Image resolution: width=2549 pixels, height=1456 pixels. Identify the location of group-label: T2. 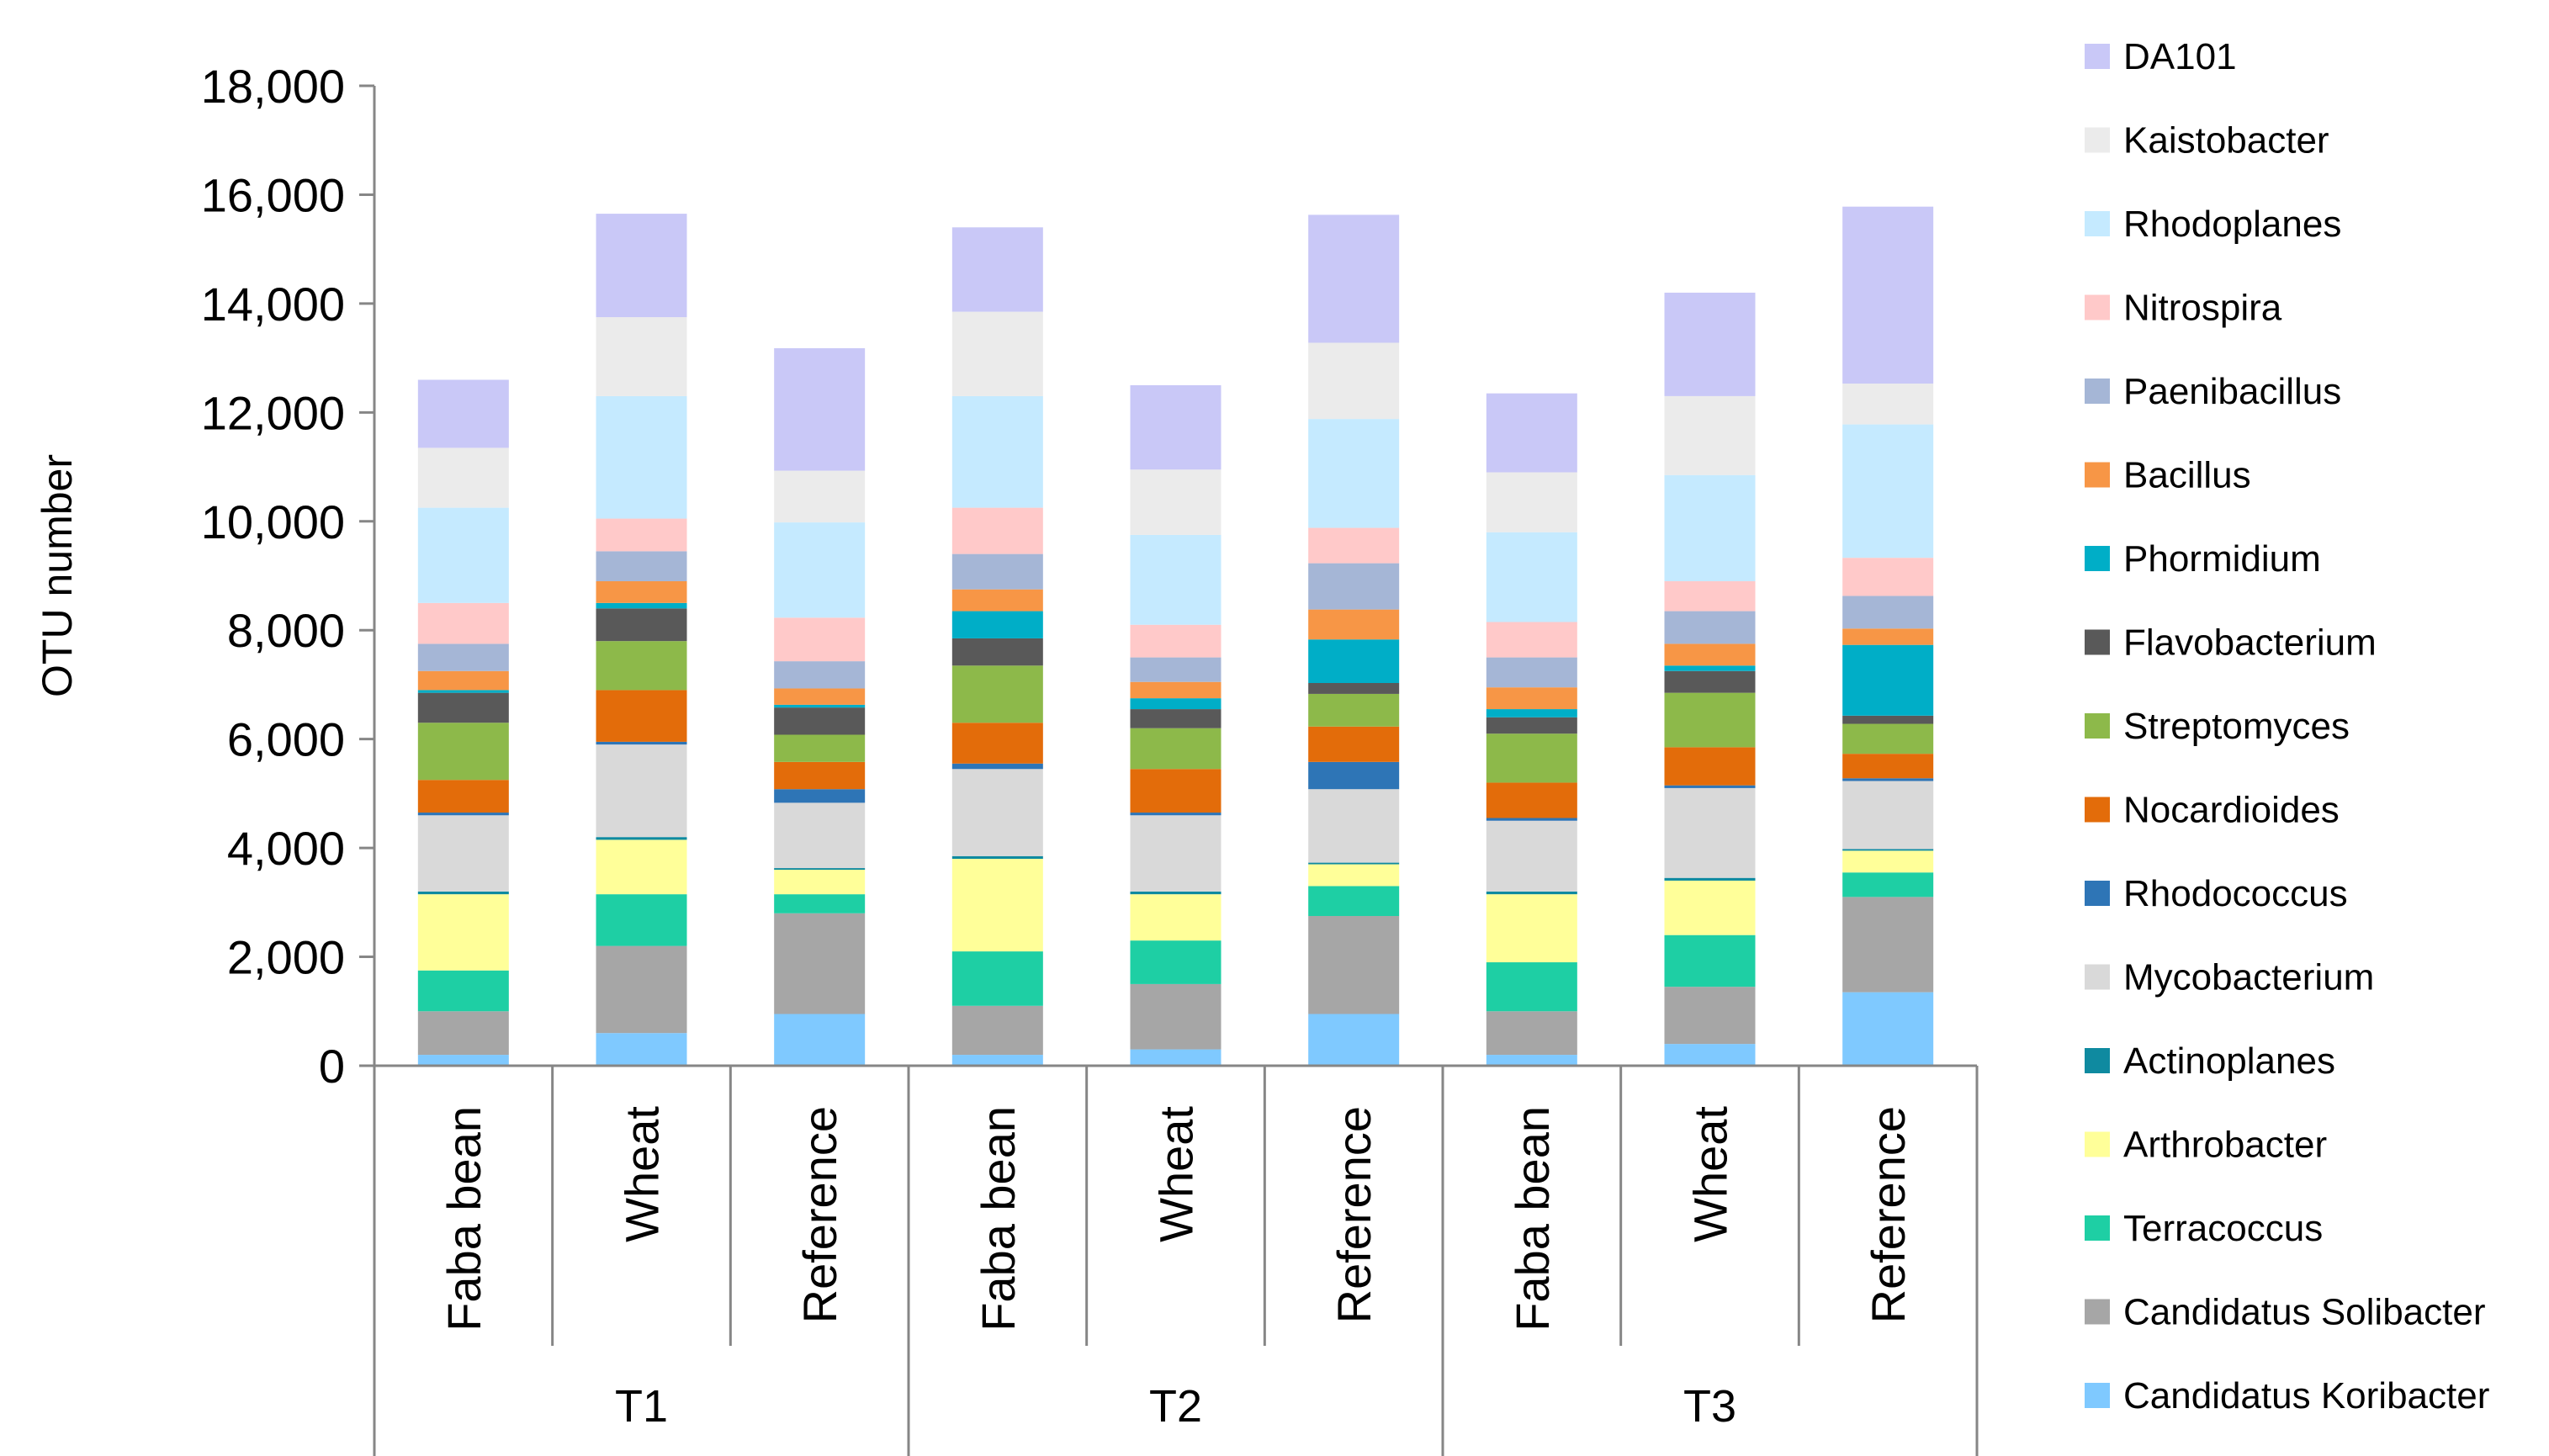
(1175, 1406).